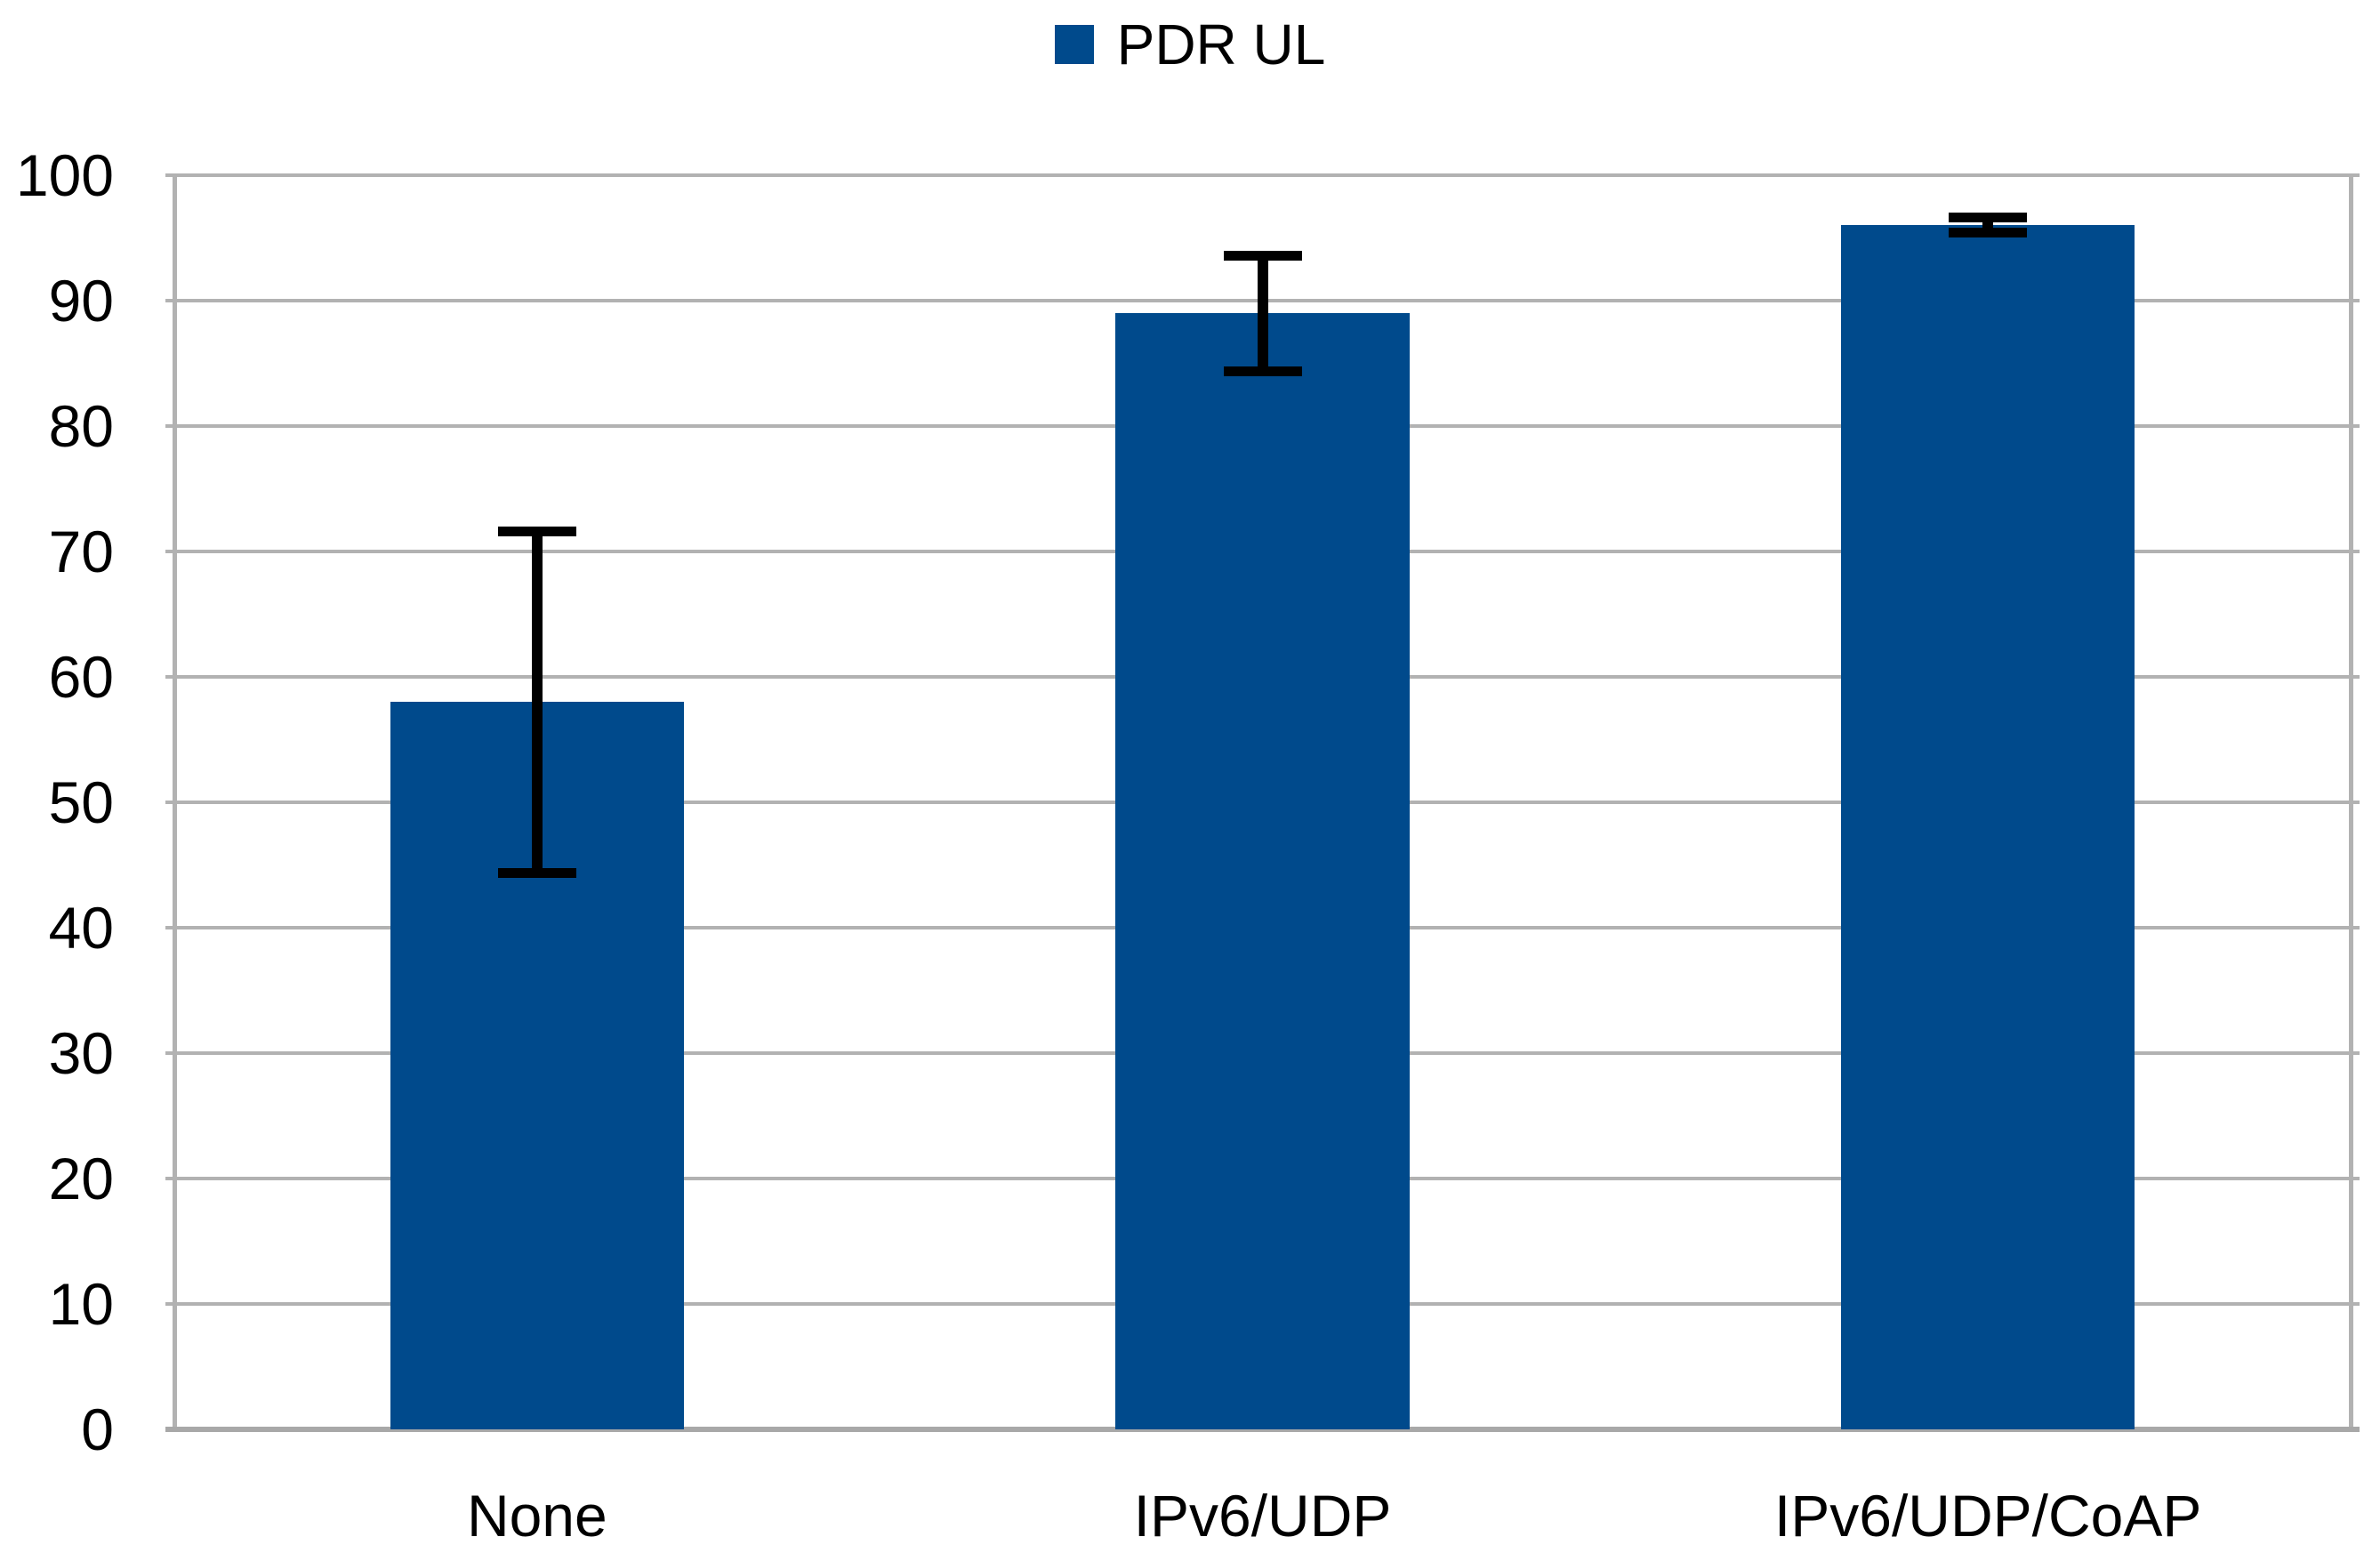 Image resolution: width=2380 pixels, height=1561 pixels. I want to click on y-tick-label: 60, so click(81, 677).